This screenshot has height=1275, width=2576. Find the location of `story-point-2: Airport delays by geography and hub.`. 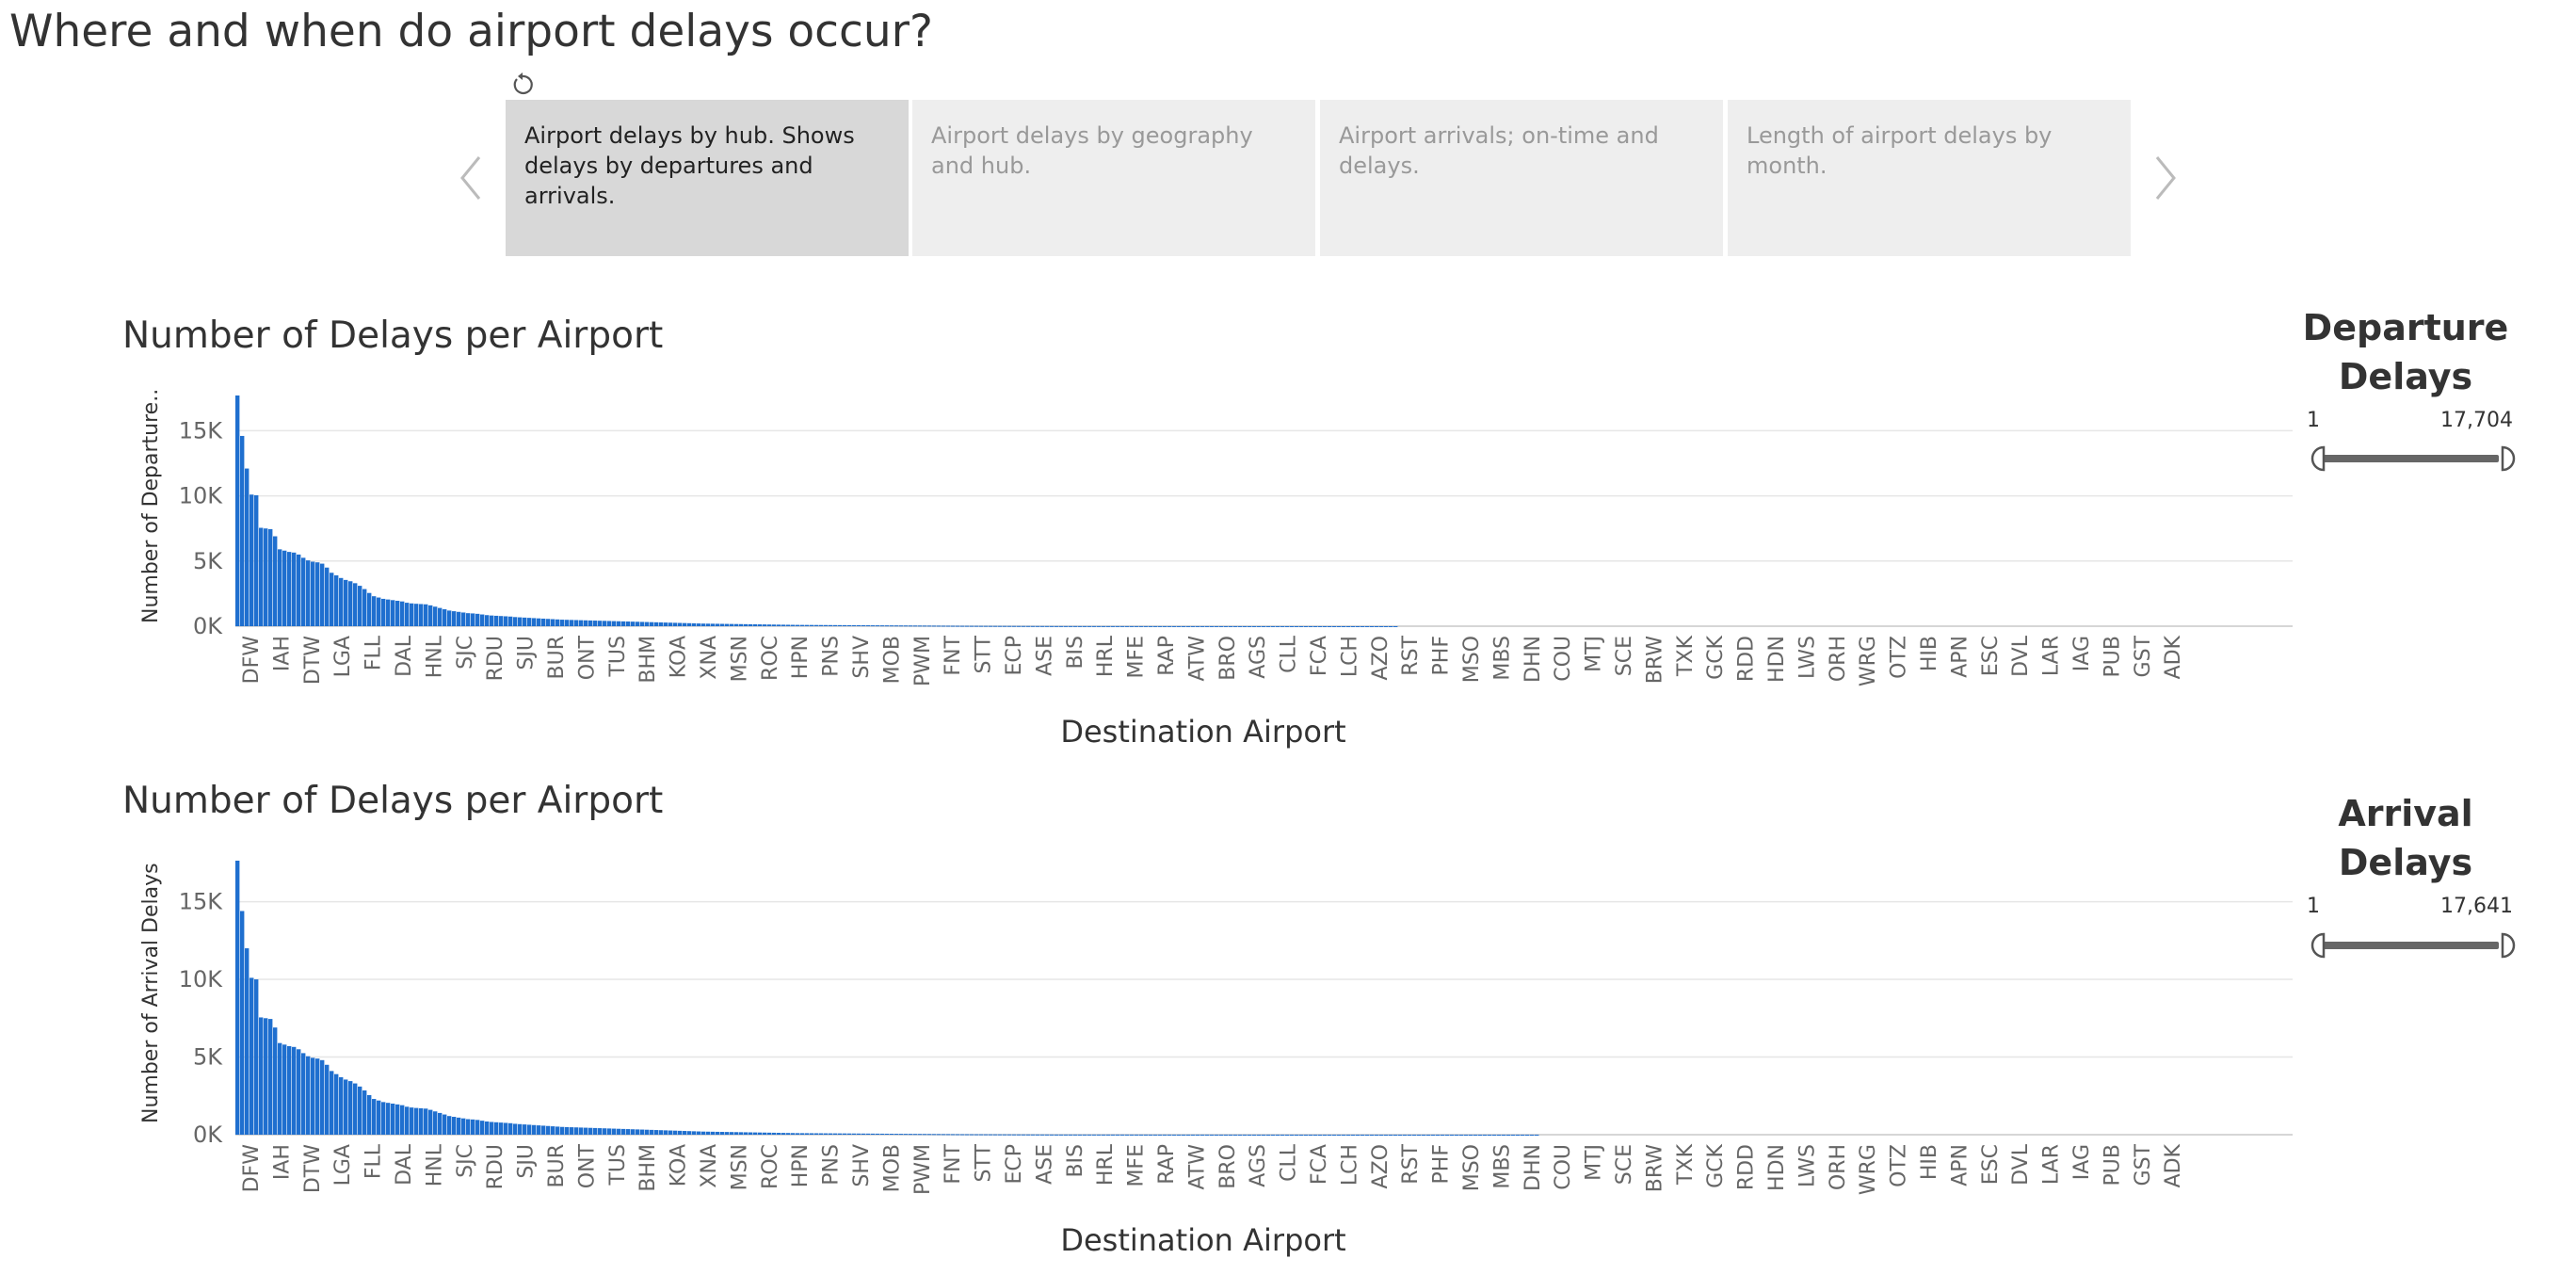

story-point-2: Airport delays by geography and hub. is located at coordinates (1113, 178).